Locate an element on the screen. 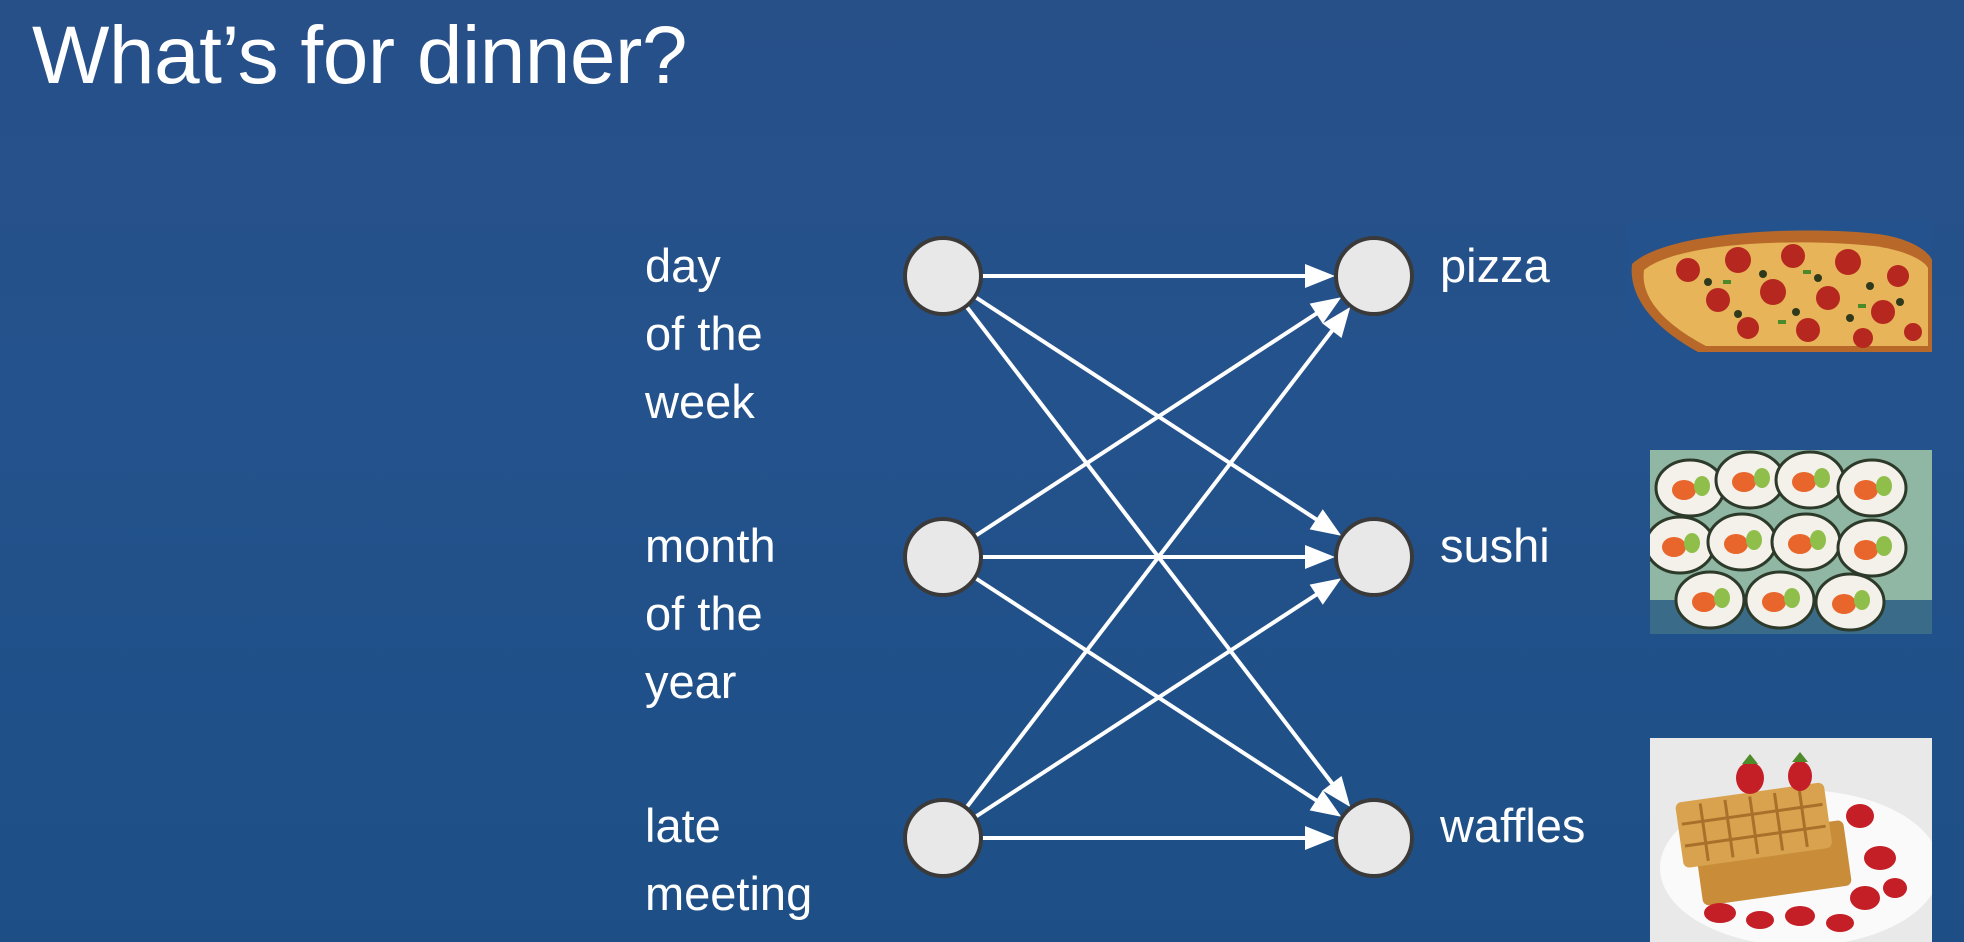  input-label-line: week is located at coordinates (700, 401).